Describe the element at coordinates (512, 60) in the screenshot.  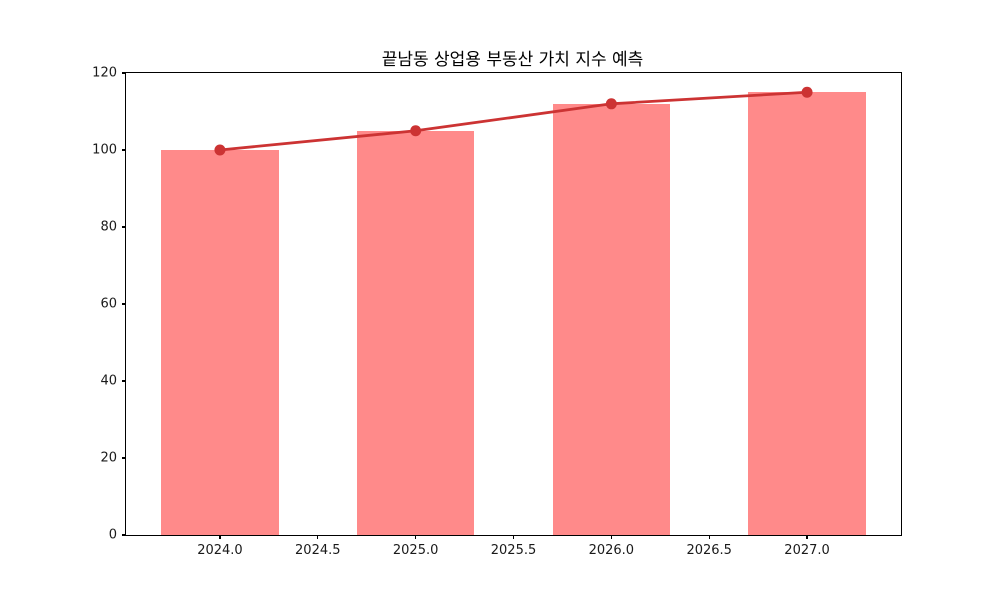
I see `chart-title: 끝남동 상업용 부동산 가치 지수 예측` at that location.